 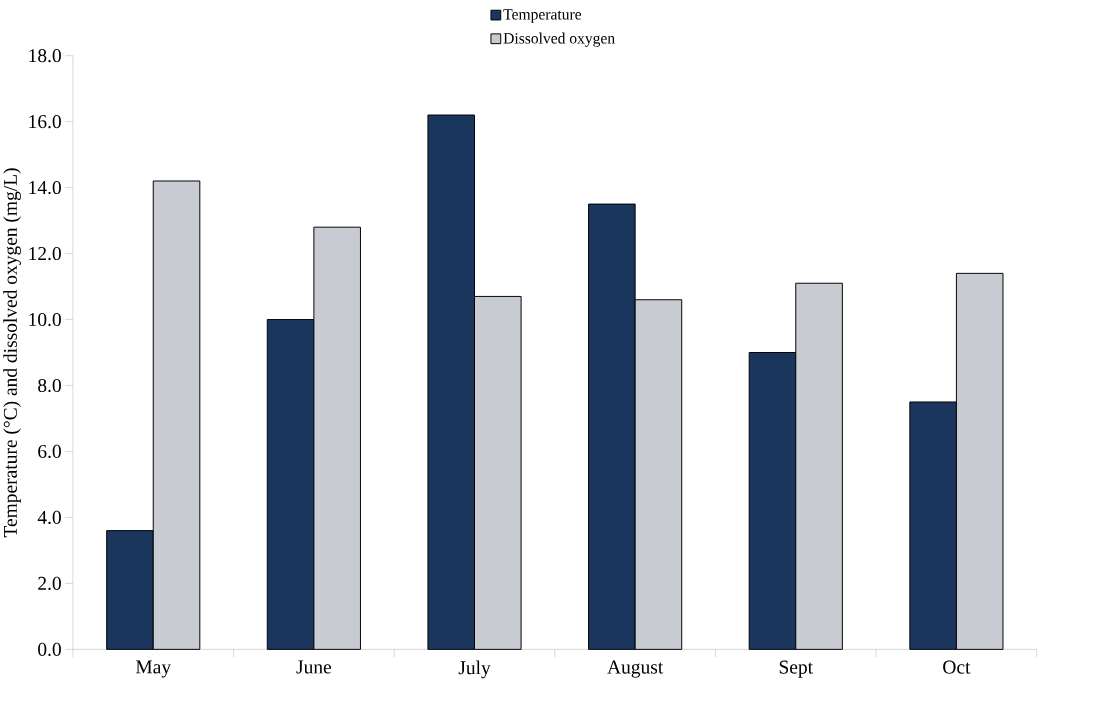 I want to click on y-tick-label: 0.0, so click(x=49, y=649).